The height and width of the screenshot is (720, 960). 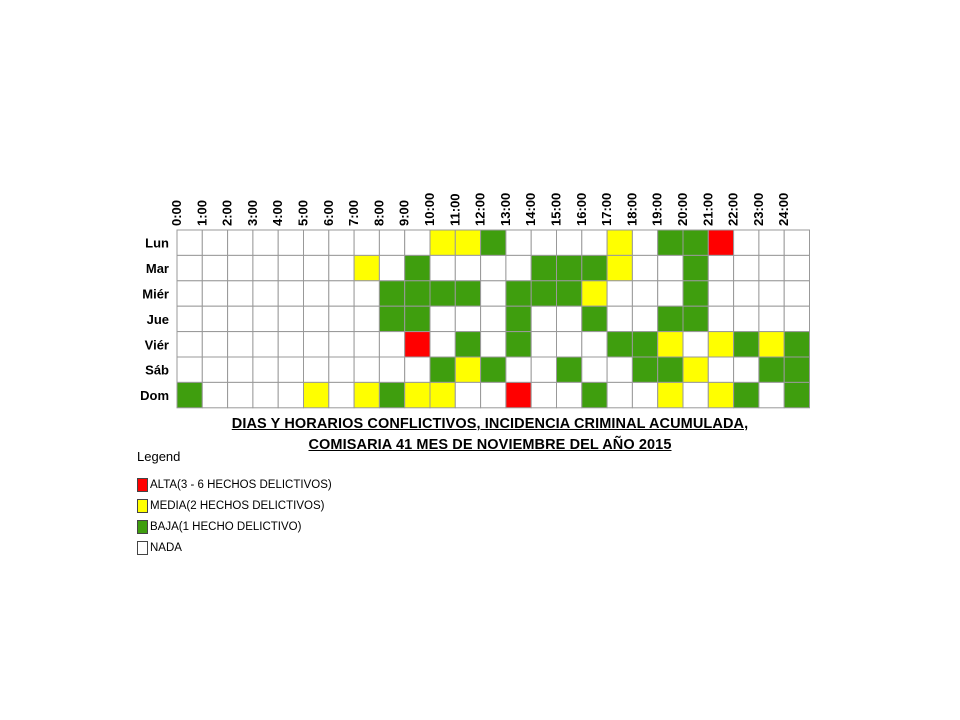 I want to click on hour-label: 6:00, so click(x=328, y=213).